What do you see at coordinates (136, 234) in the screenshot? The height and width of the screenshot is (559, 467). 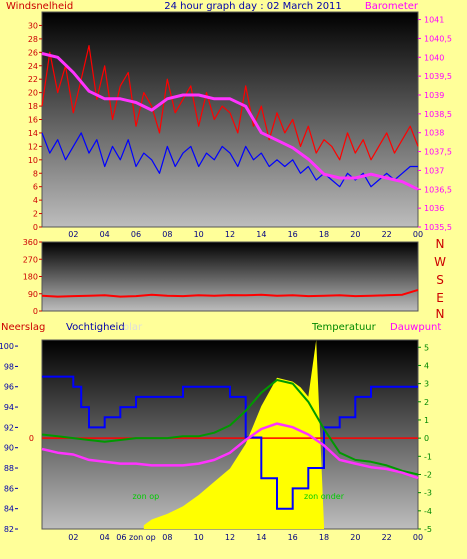 I see `top-x-tick-label: 06` at bounding box center [136, 234].